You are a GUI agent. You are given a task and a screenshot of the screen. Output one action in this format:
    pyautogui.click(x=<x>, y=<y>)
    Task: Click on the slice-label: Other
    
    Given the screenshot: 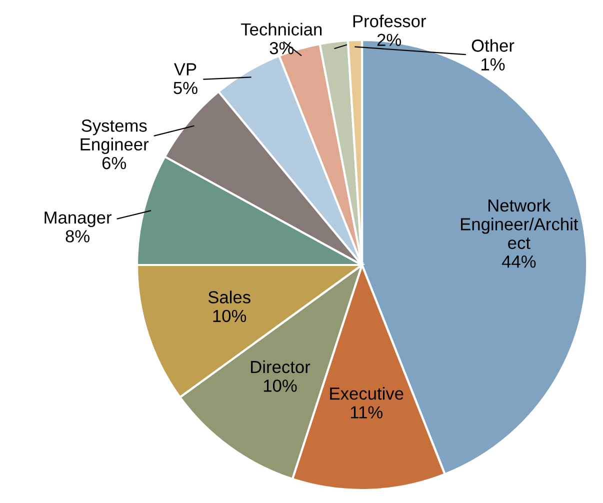 What is the action you would take?
    pyautogui.click(x=493, y=45)
    